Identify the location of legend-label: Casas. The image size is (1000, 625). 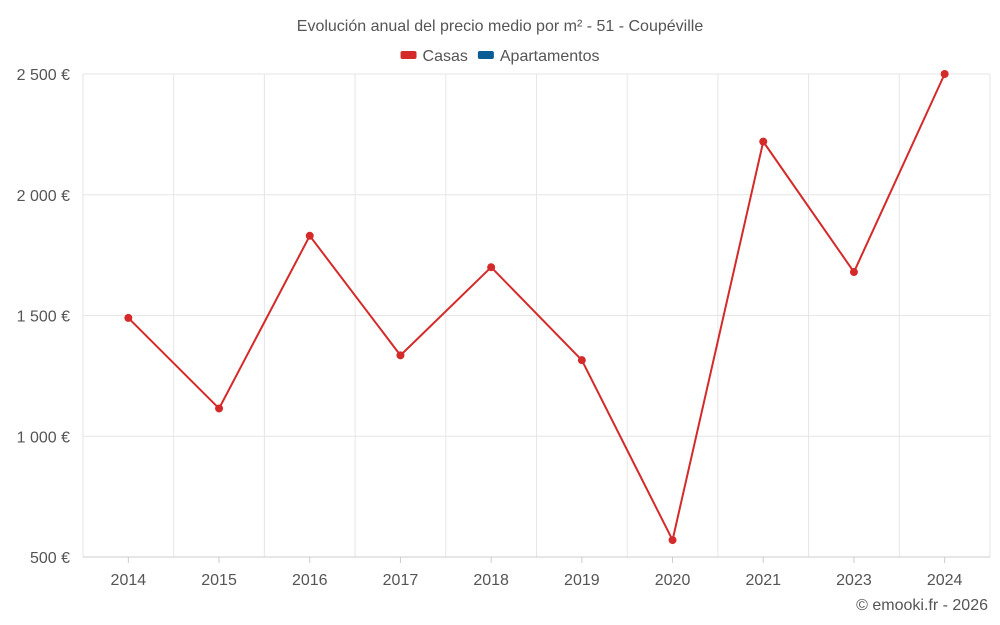
(445, 56).